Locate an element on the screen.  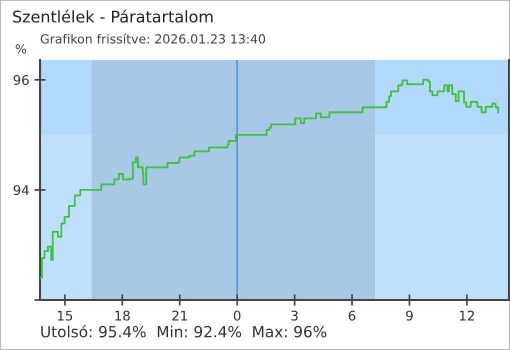
y-axis-title: % is located at coordinates (21, 49).